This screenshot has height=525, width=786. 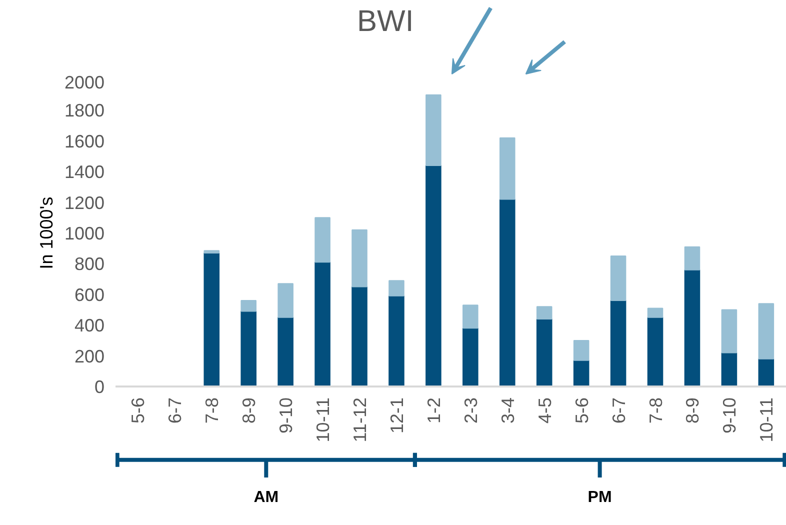 I want to click on x-tick-label: 11-12, so click(x=360, y=420).